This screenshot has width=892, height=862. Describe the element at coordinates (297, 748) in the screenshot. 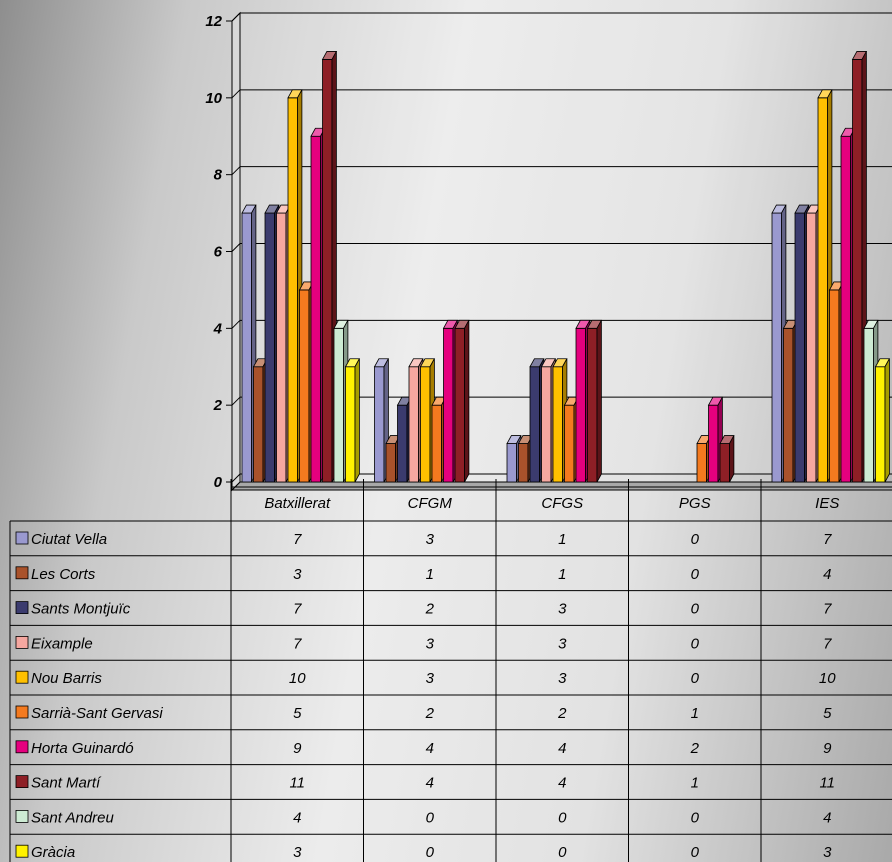

I see `data-cell: 9` at that location.